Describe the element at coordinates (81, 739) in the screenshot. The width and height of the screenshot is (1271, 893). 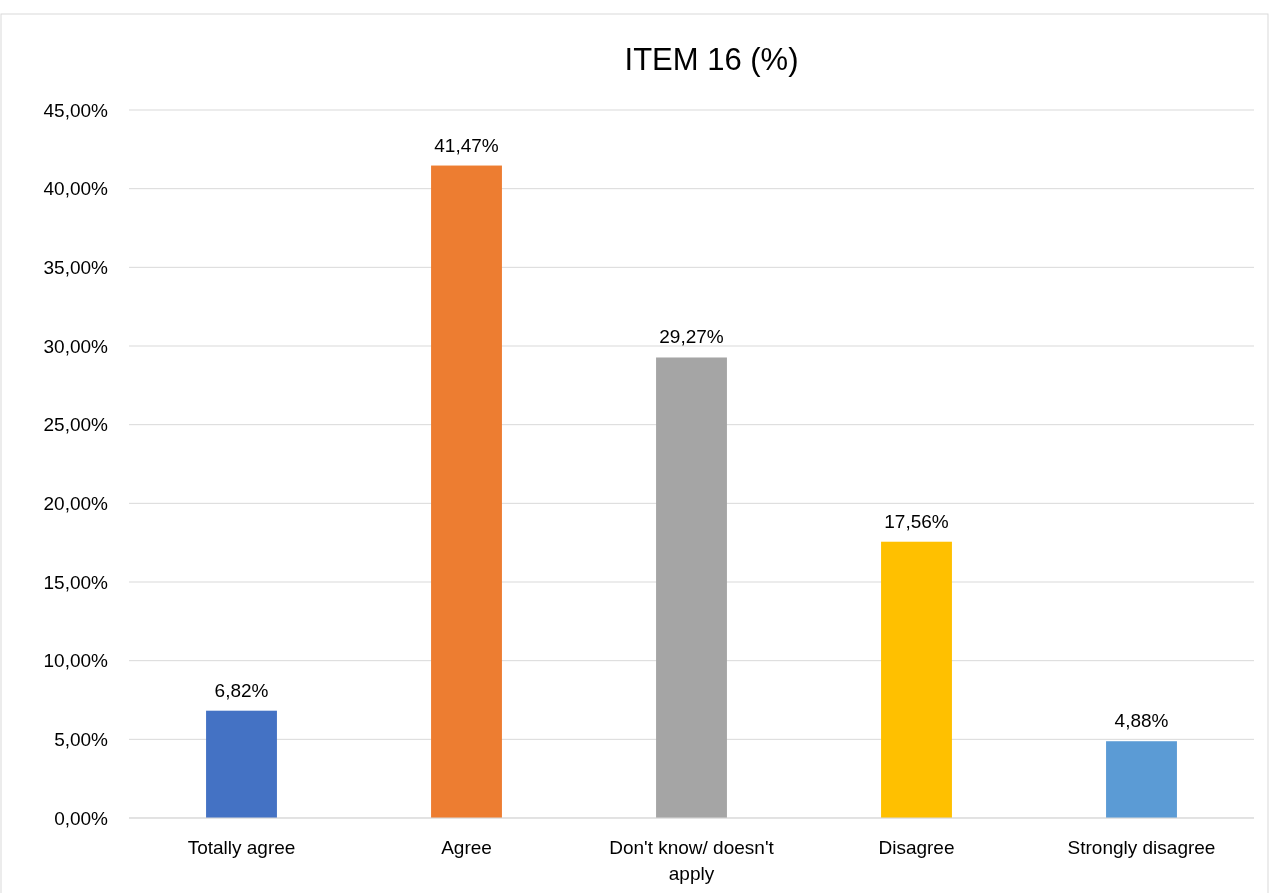
I see `y-tick-label: 5,00%` at that location.